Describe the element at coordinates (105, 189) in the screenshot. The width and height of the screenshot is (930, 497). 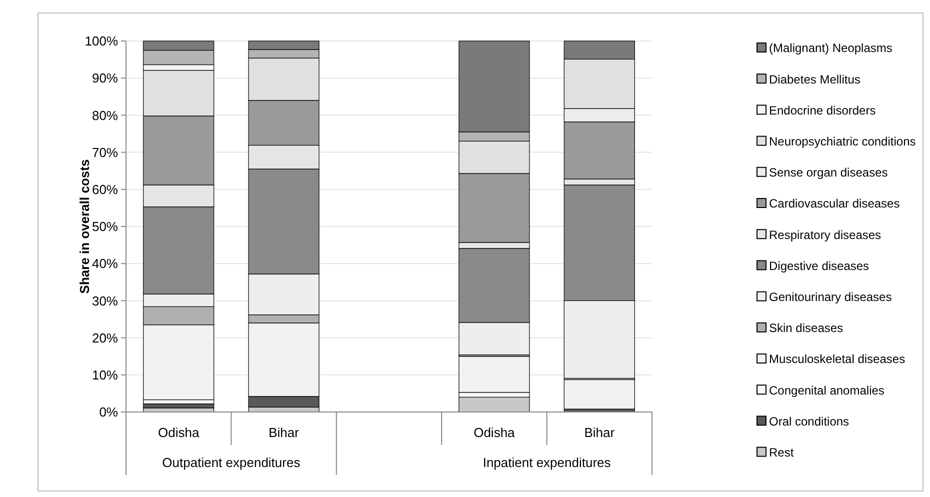
I see `y-tick-label: 60%` at that location.